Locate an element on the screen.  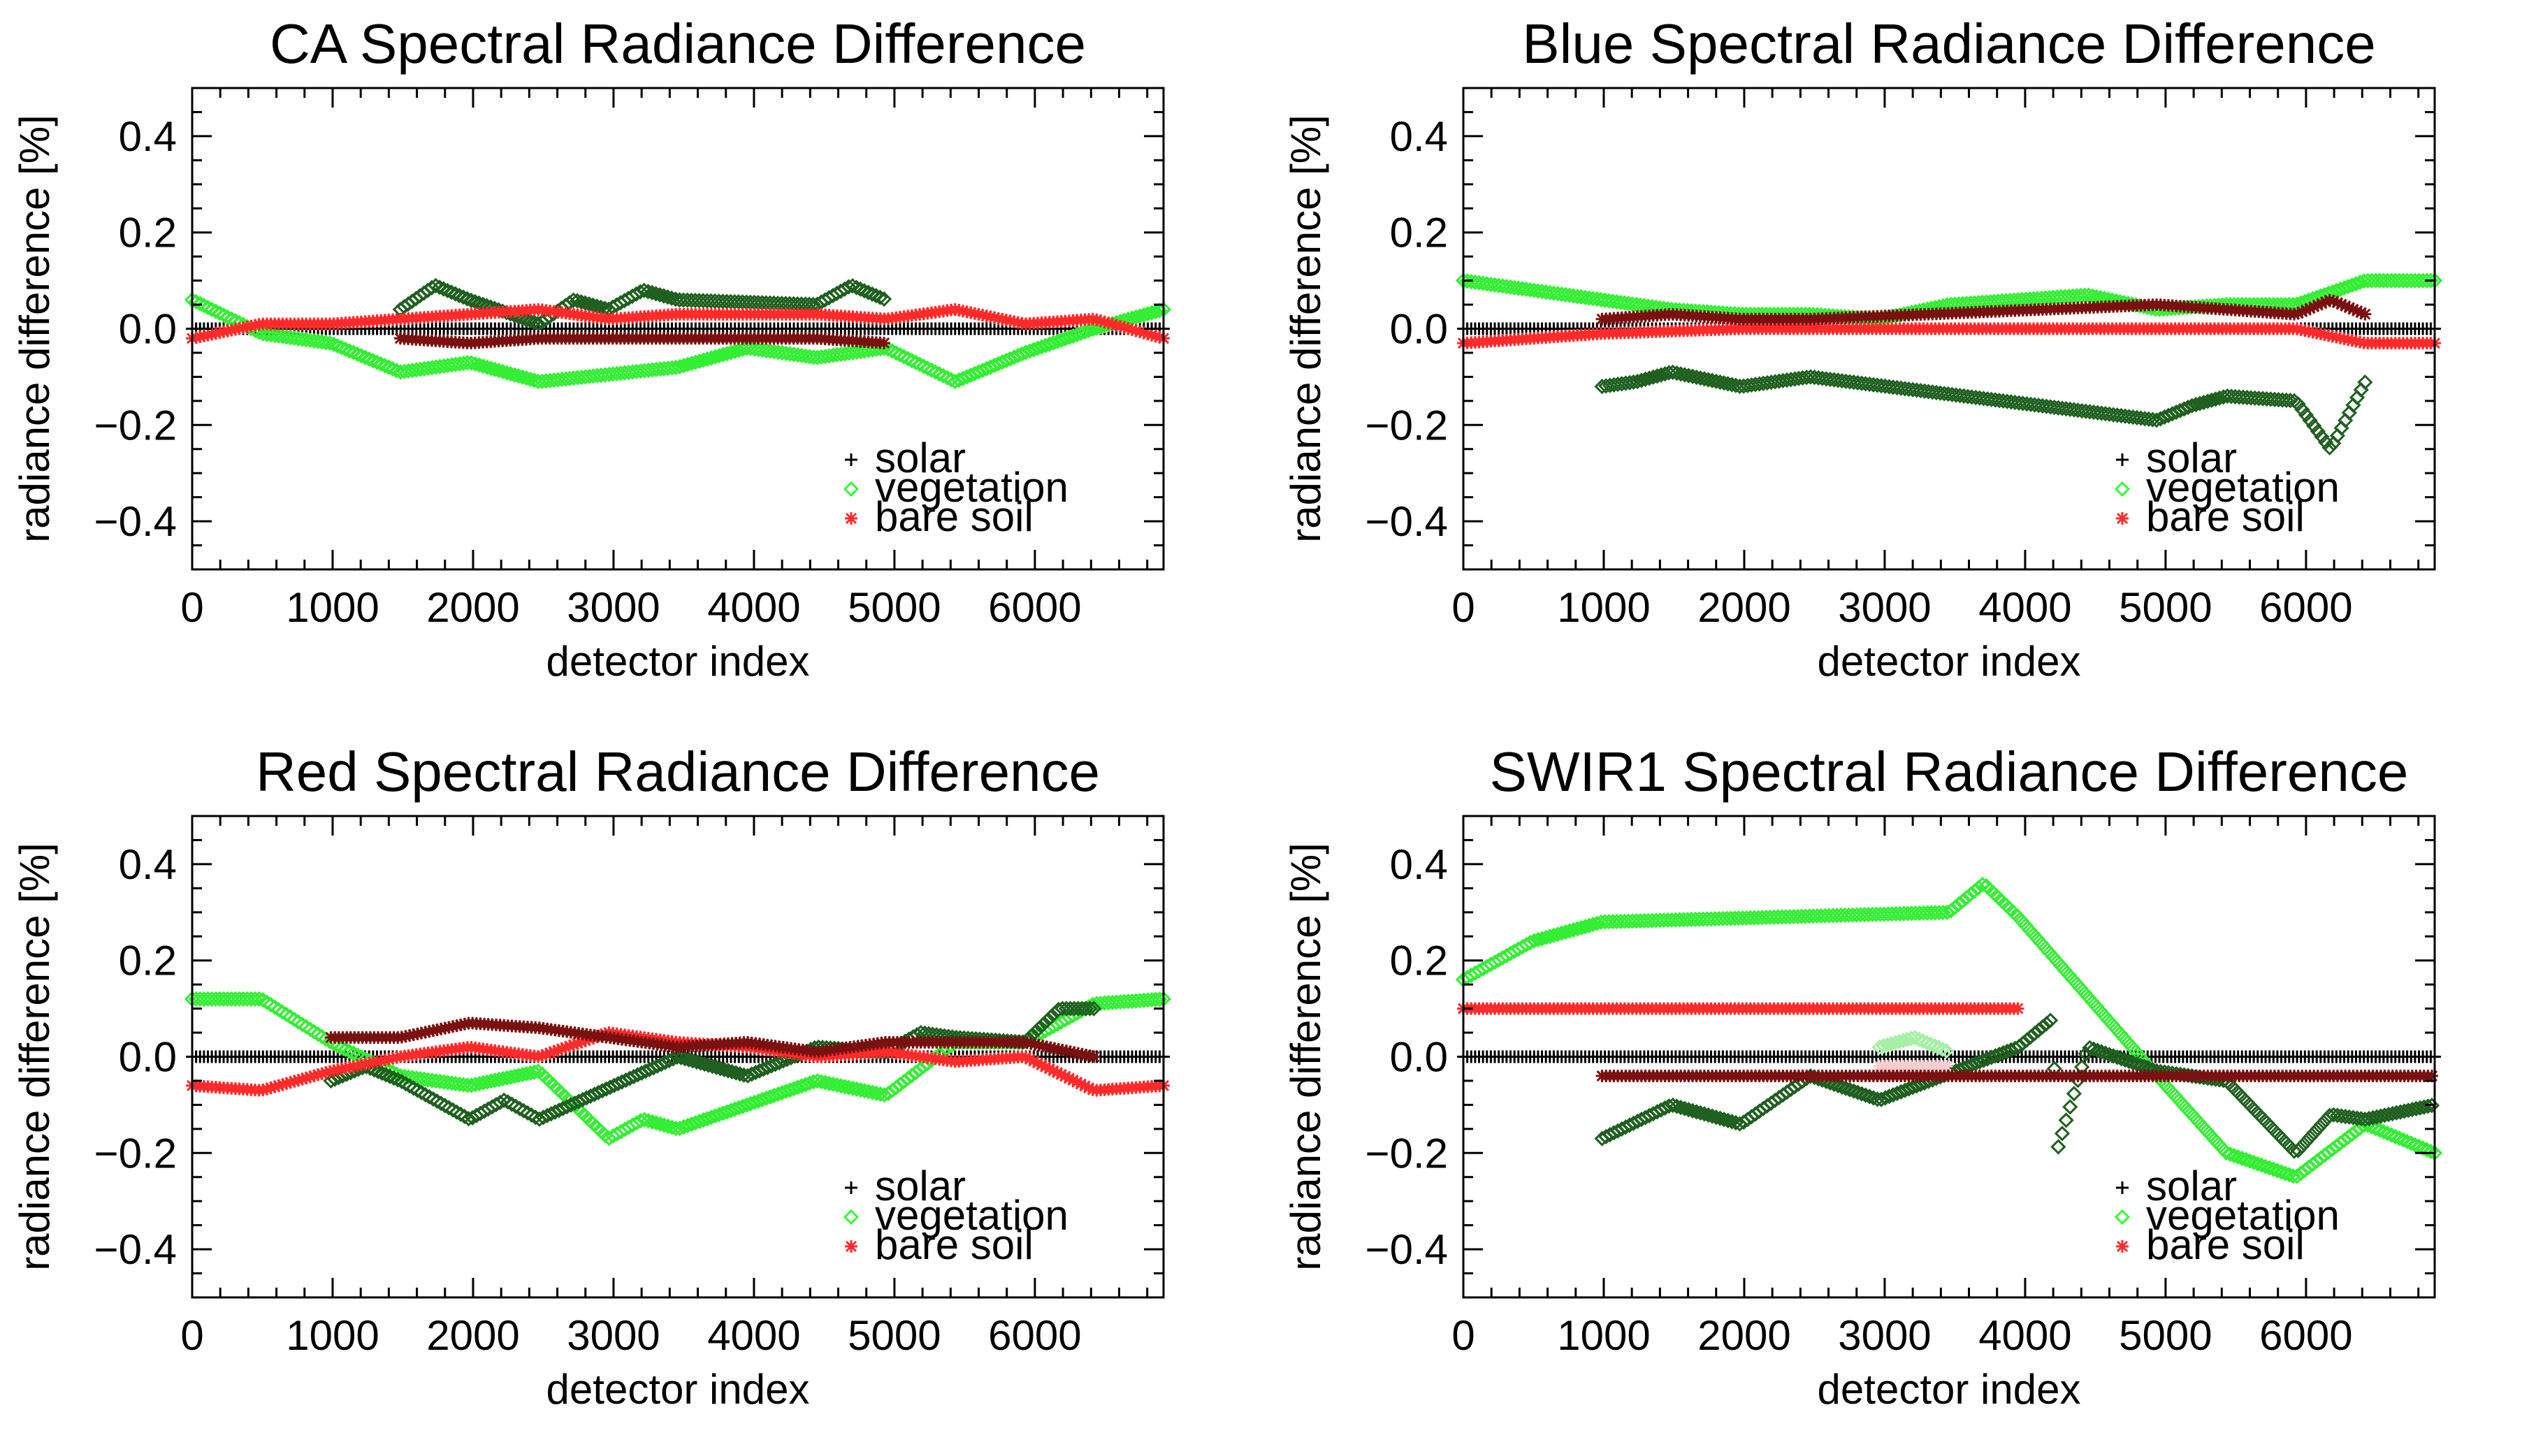
chart-title: CA Spectral Radiance Difference is located at coordinates (678, 44).